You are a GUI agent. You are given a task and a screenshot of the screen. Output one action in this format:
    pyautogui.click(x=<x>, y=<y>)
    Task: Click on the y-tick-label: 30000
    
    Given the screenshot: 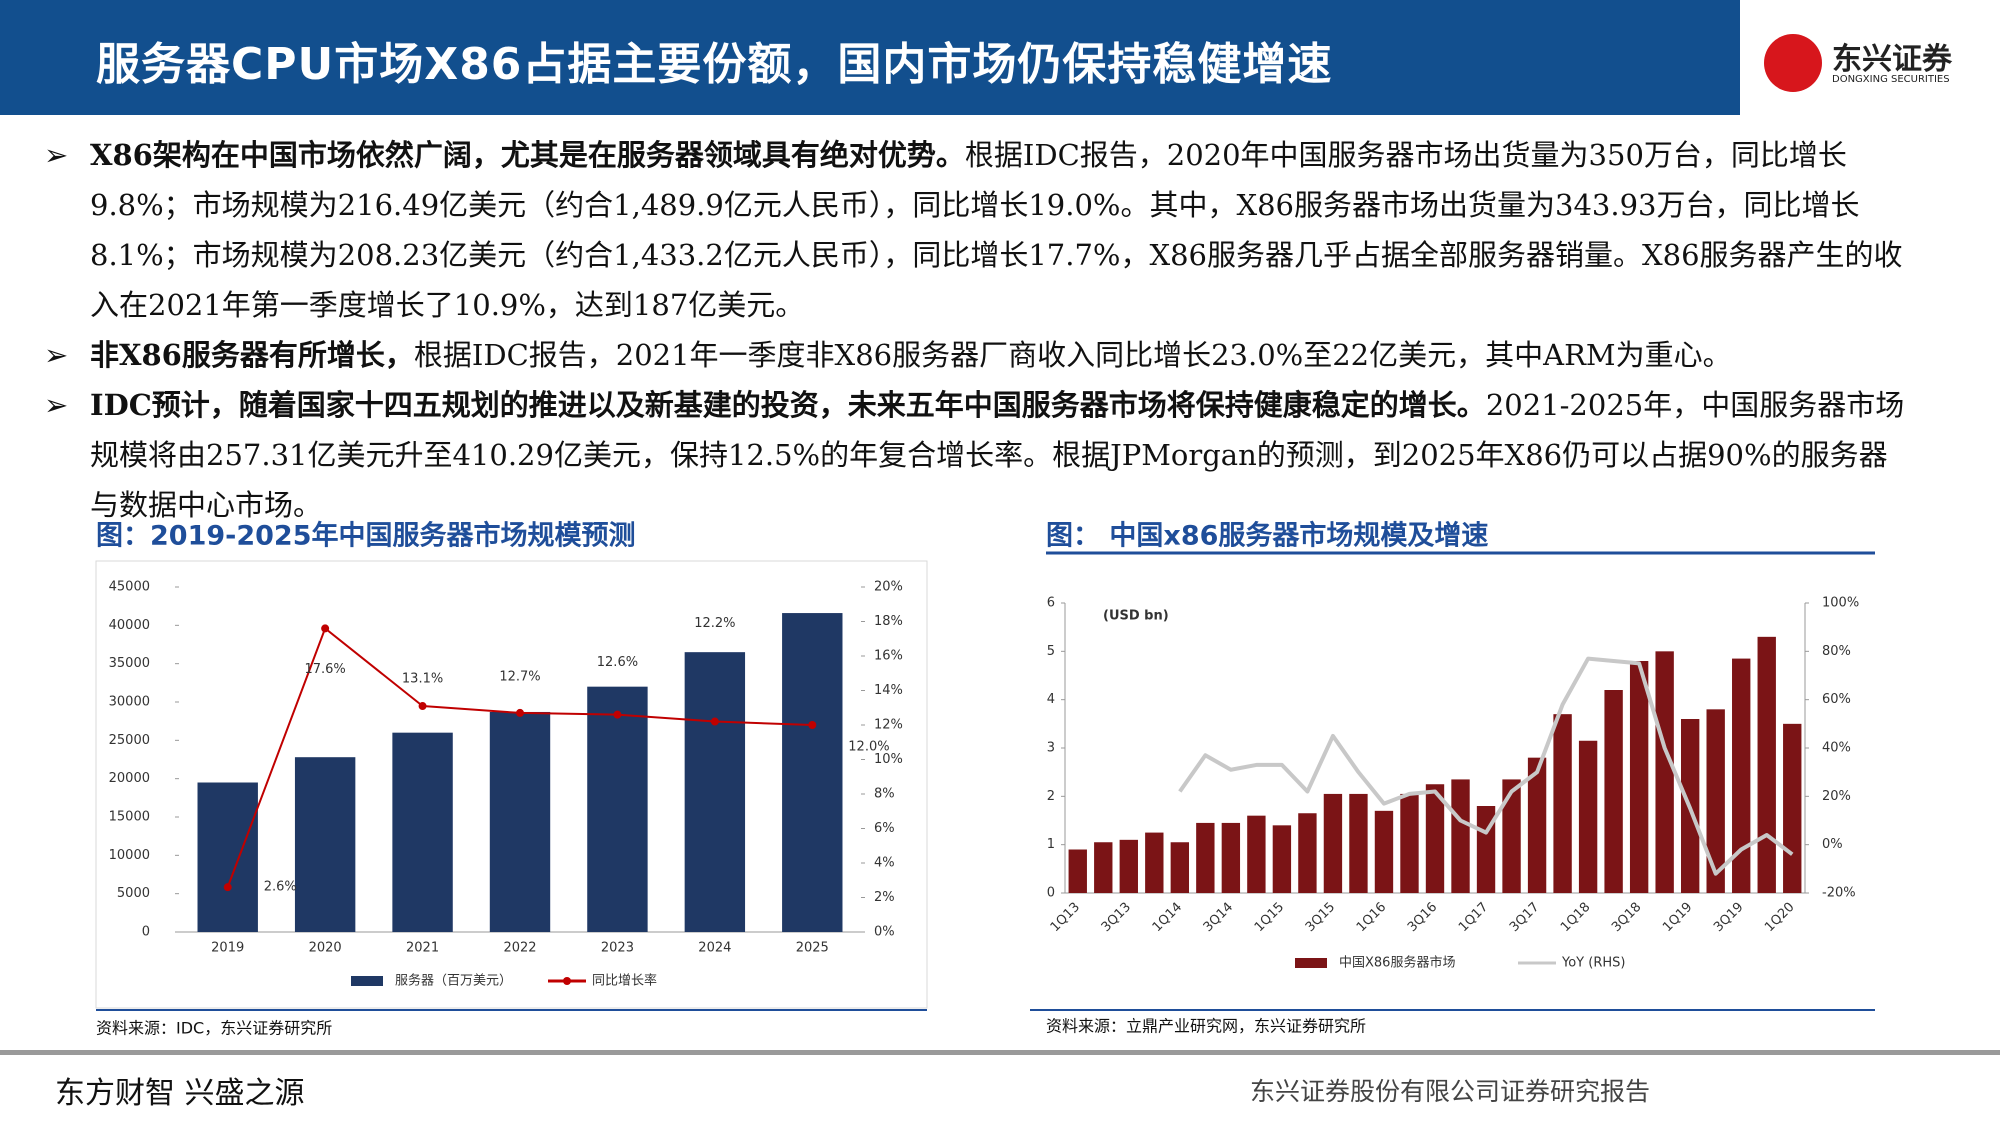 What is the action you would take?
    pyautogui.click(x=129, y=702)
    